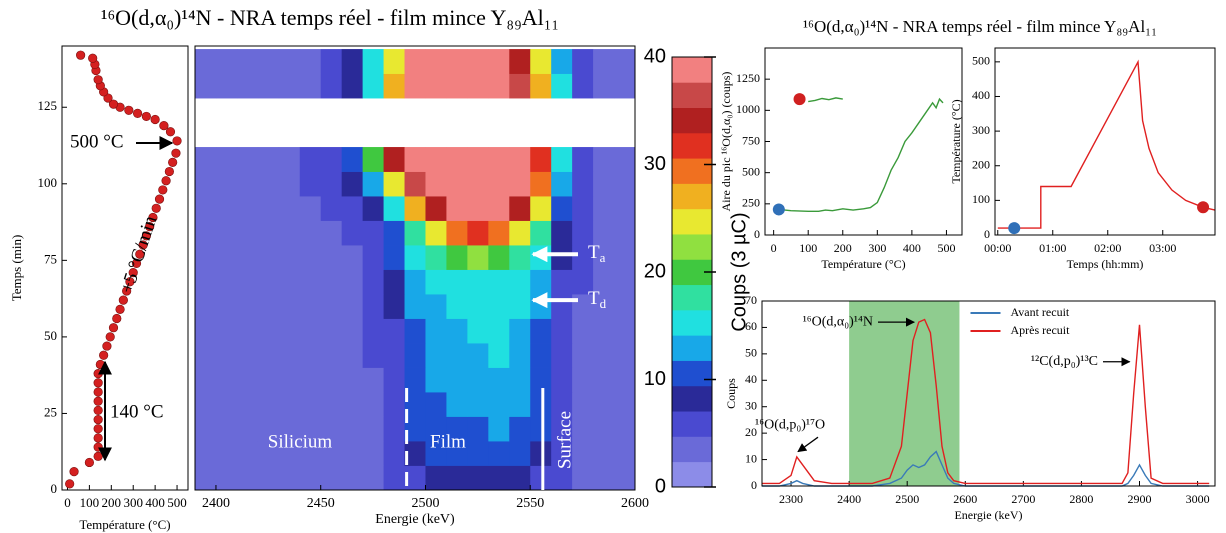  I want to click on y-tick-label: 50, so click(751, 353).